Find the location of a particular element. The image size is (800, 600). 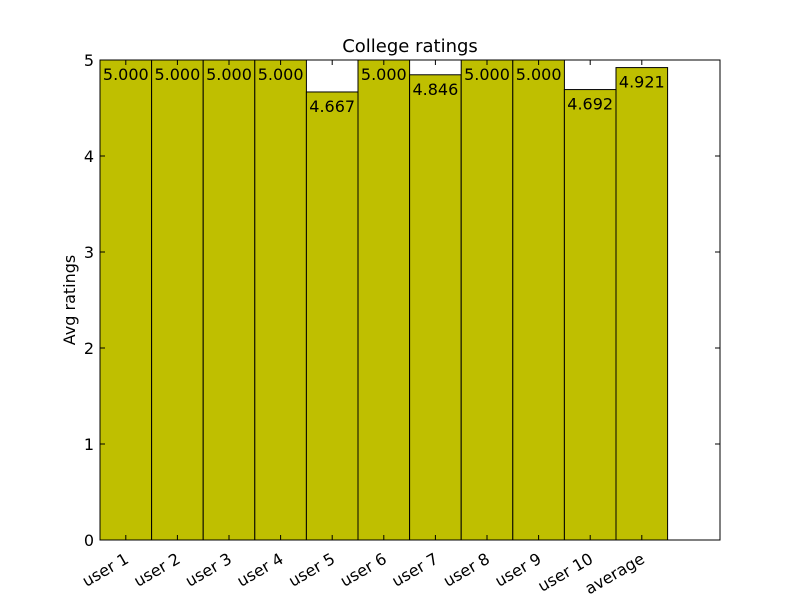

x-tick-label: user 3 is located at coordinates (208, 570).